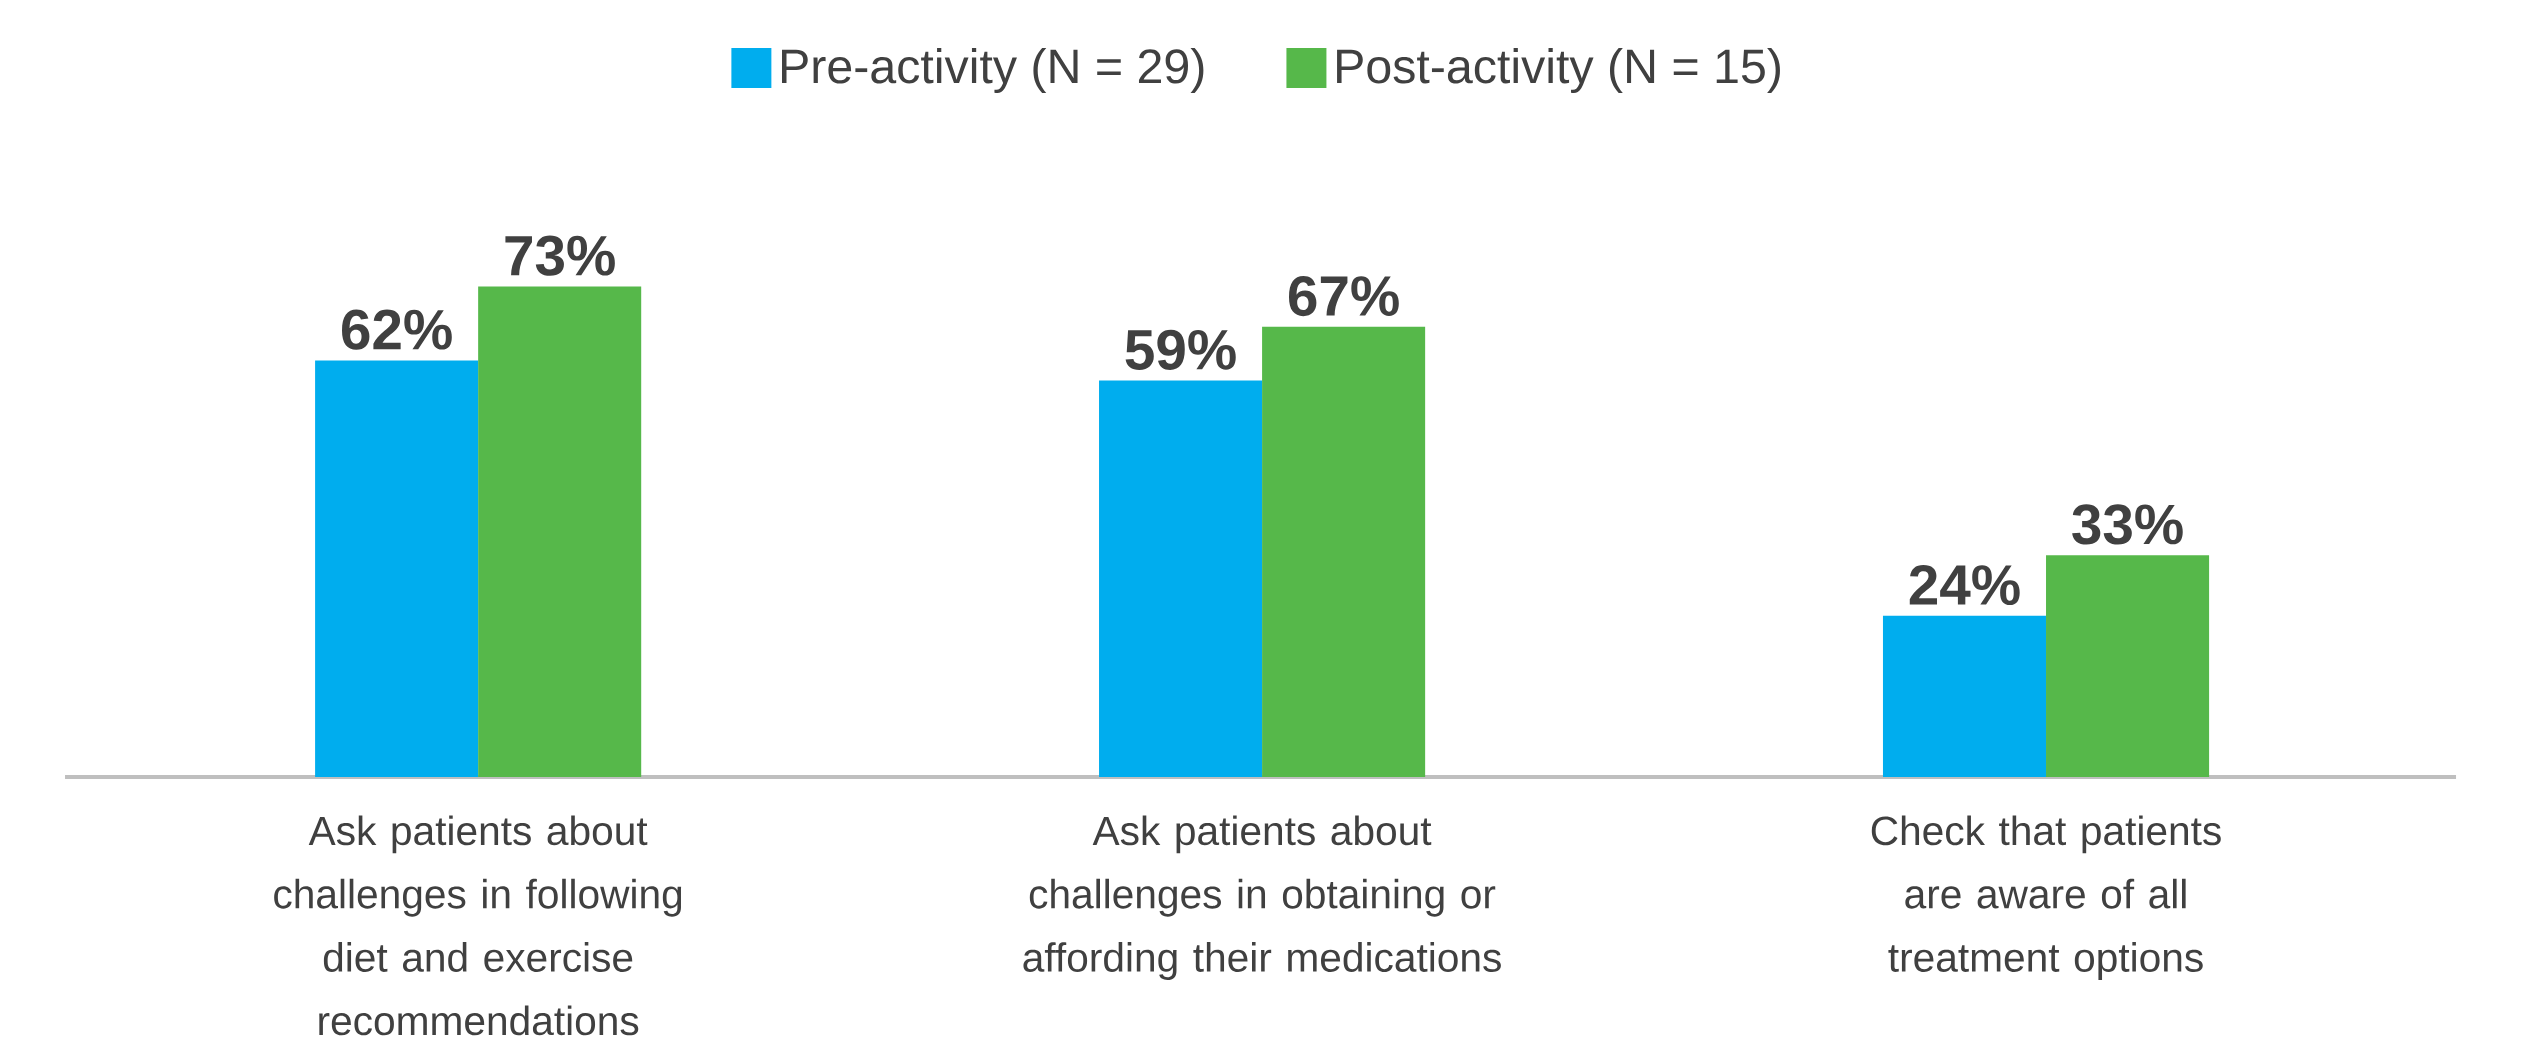 This screenshot has height=1051, width=2534. I want to click on data-label: 73%, so click(560, 255).